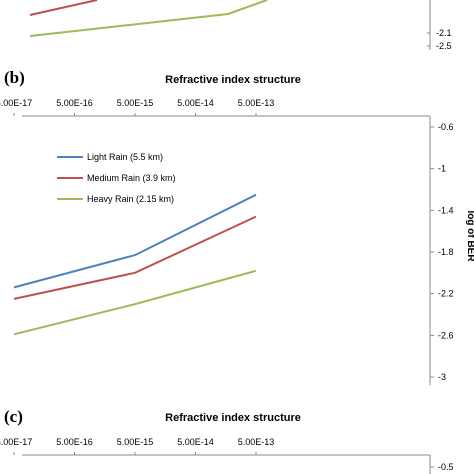 The image size is (474, 474). Describe the element at coordinates (444, 46) in the screenshot. I see `panel-a-y-tick-label: -2.5` at that location.